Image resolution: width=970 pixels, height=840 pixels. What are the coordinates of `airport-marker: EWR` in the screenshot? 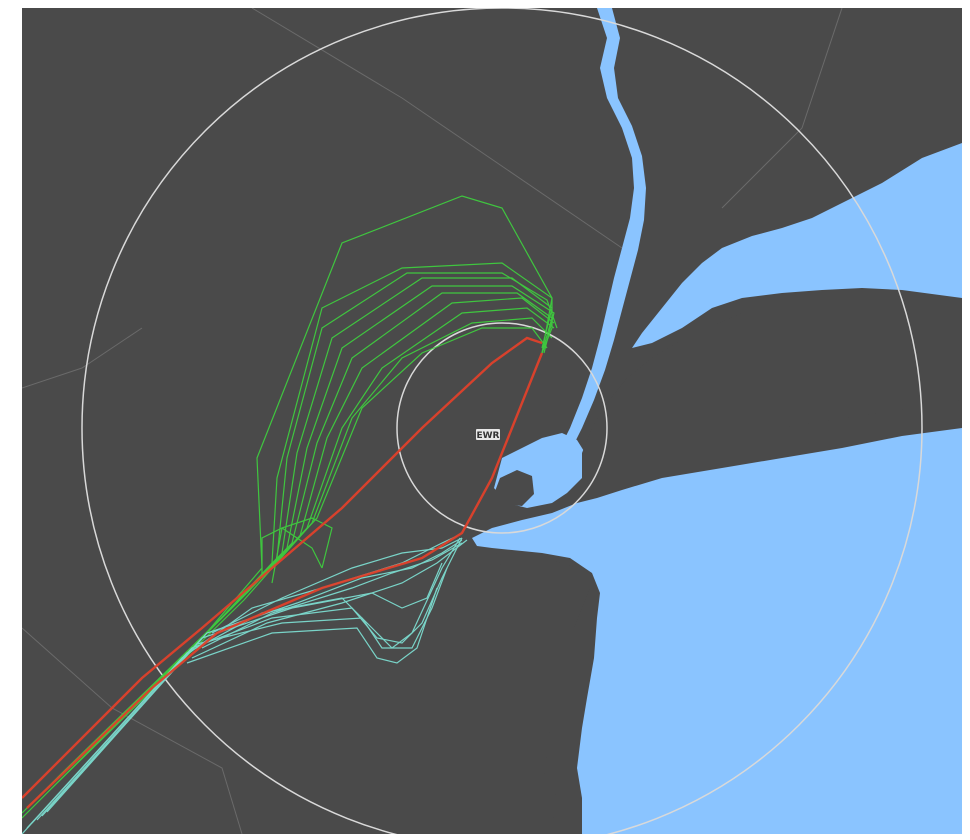 It's located at (488, 435).